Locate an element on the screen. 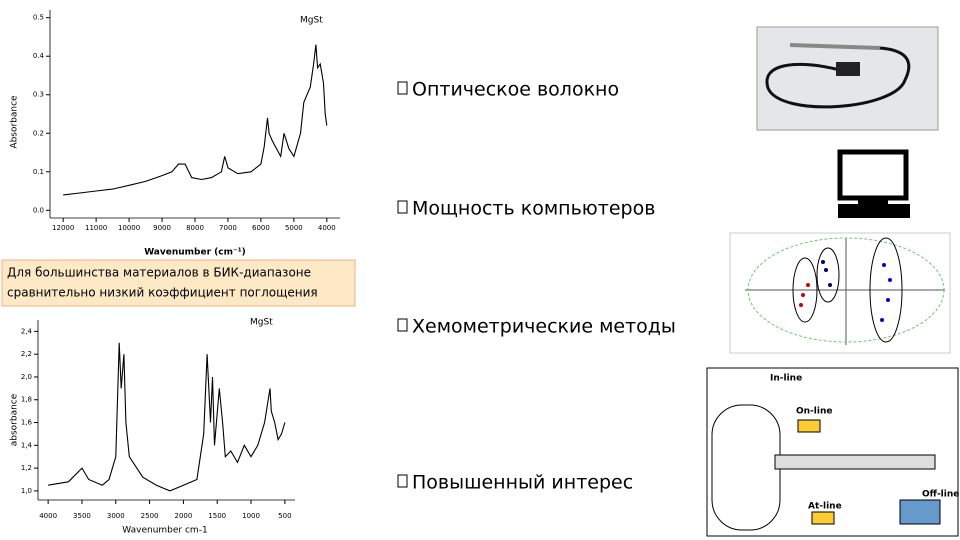 The image size is (960, 540). diagram-label: In-line is located at coordinates (786, 379).